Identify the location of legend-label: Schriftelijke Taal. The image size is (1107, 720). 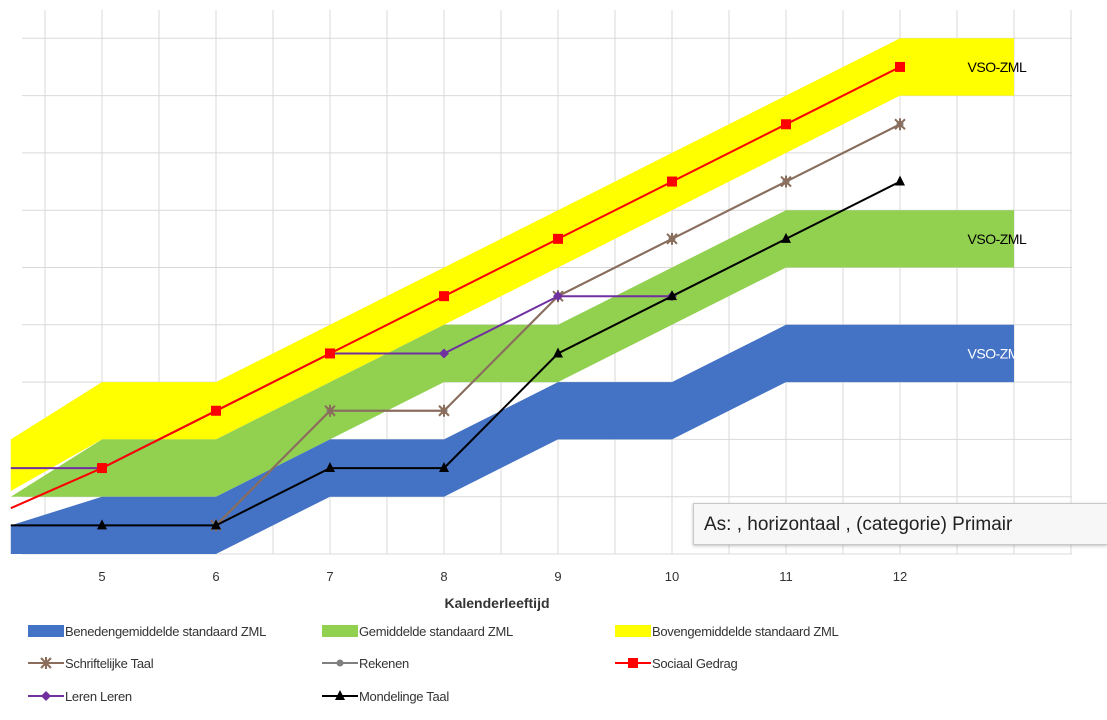
(109, 663).